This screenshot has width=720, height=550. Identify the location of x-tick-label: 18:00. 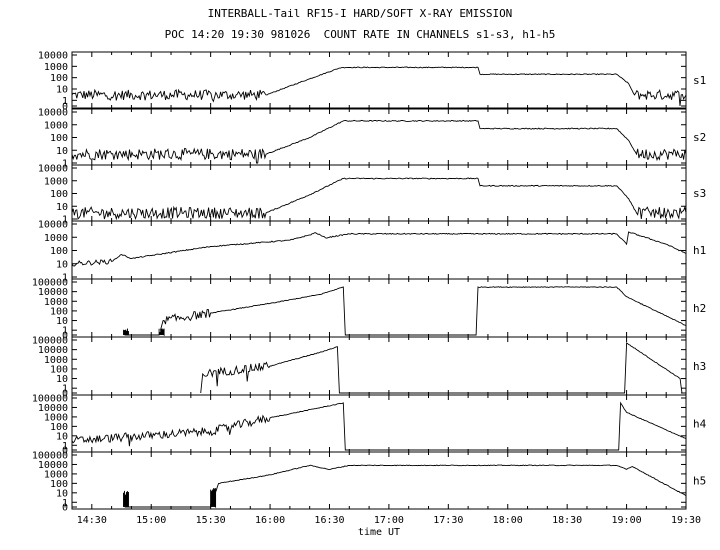
(508, 520).